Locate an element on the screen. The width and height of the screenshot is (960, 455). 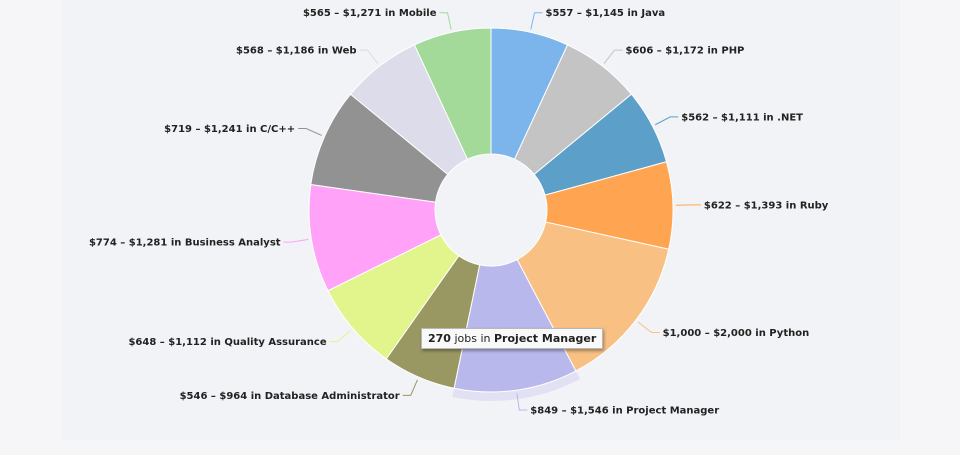
connector-web is located at coordinates (369, 56).